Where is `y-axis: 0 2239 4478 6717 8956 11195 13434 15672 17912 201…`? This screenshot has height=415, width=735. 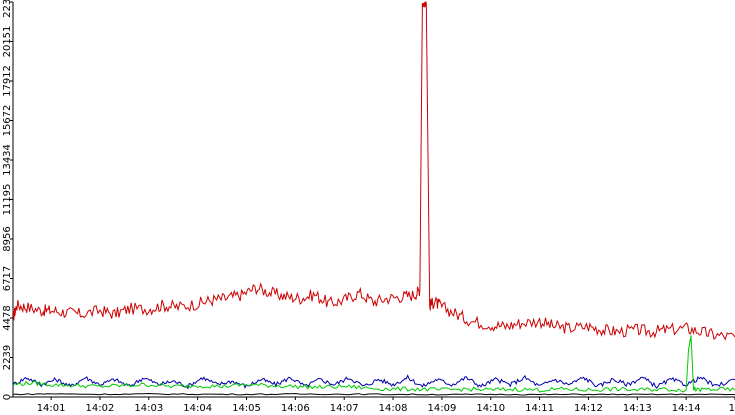
y-axis: 0 2239 4478 6717 8956 11195 13434 15672 17912 201… is located at coordinates (8, 200).